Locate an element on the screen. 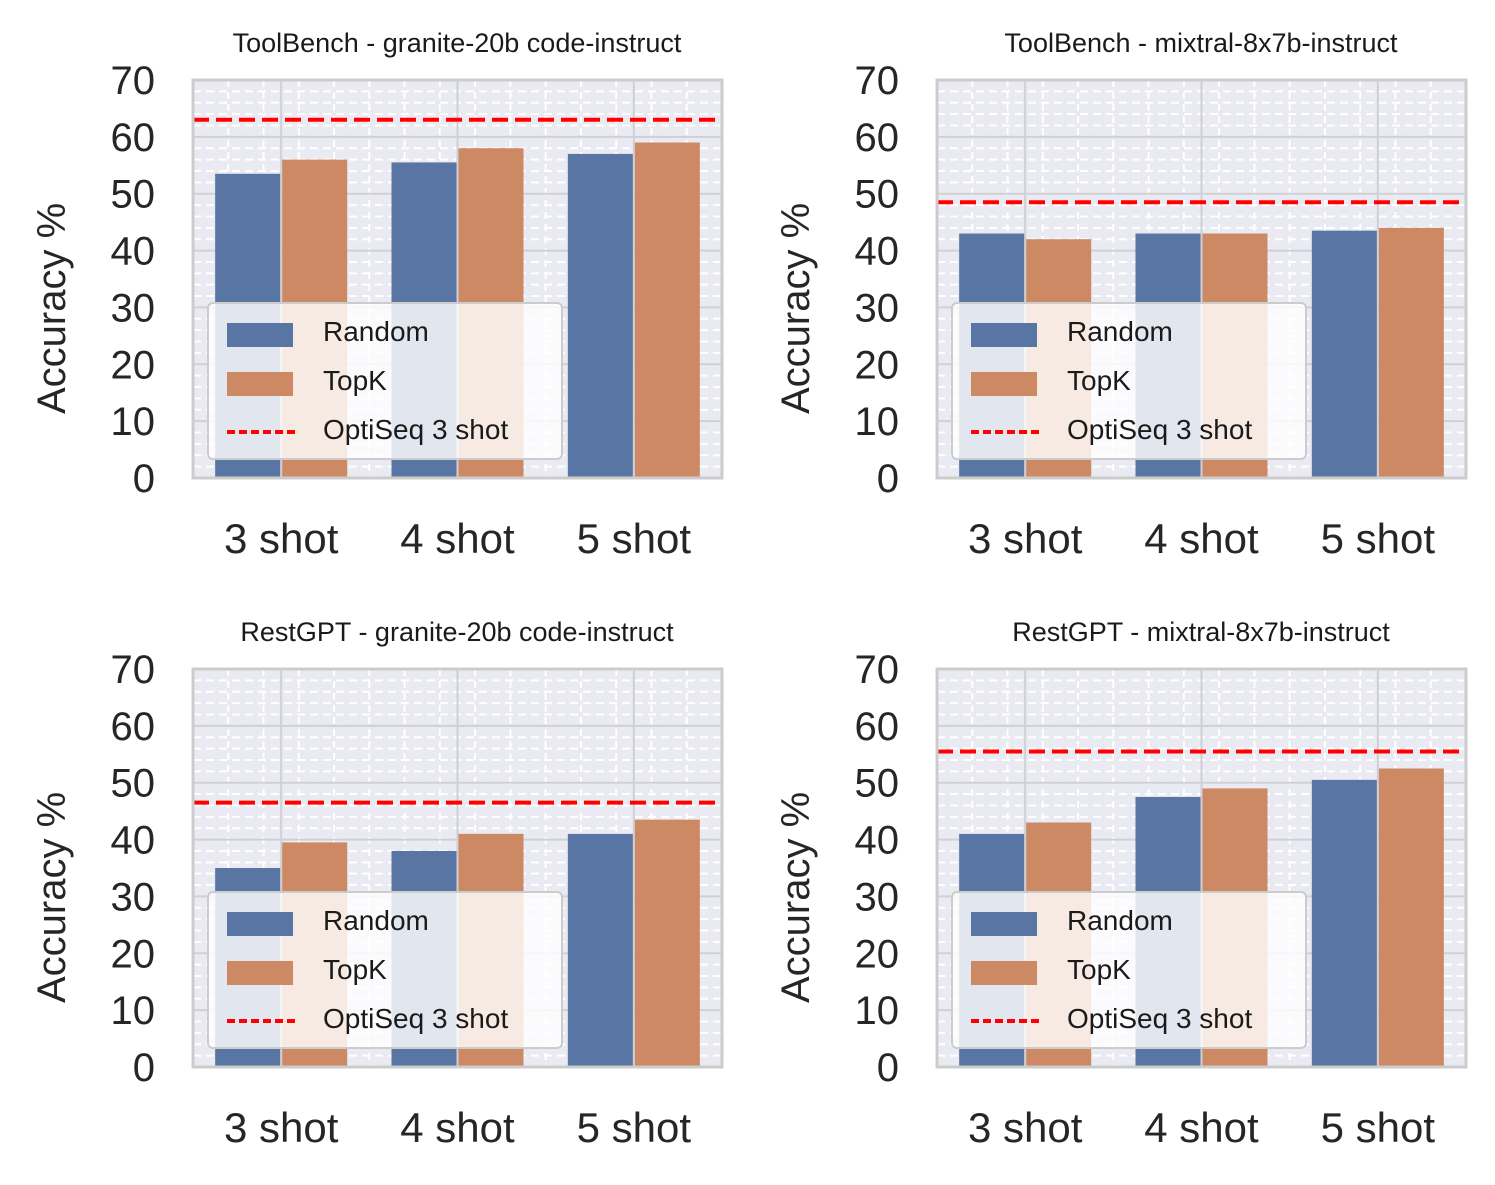  chart-title: RestGPT - granite-20b code-instruct is located at coordinates (457, 632).